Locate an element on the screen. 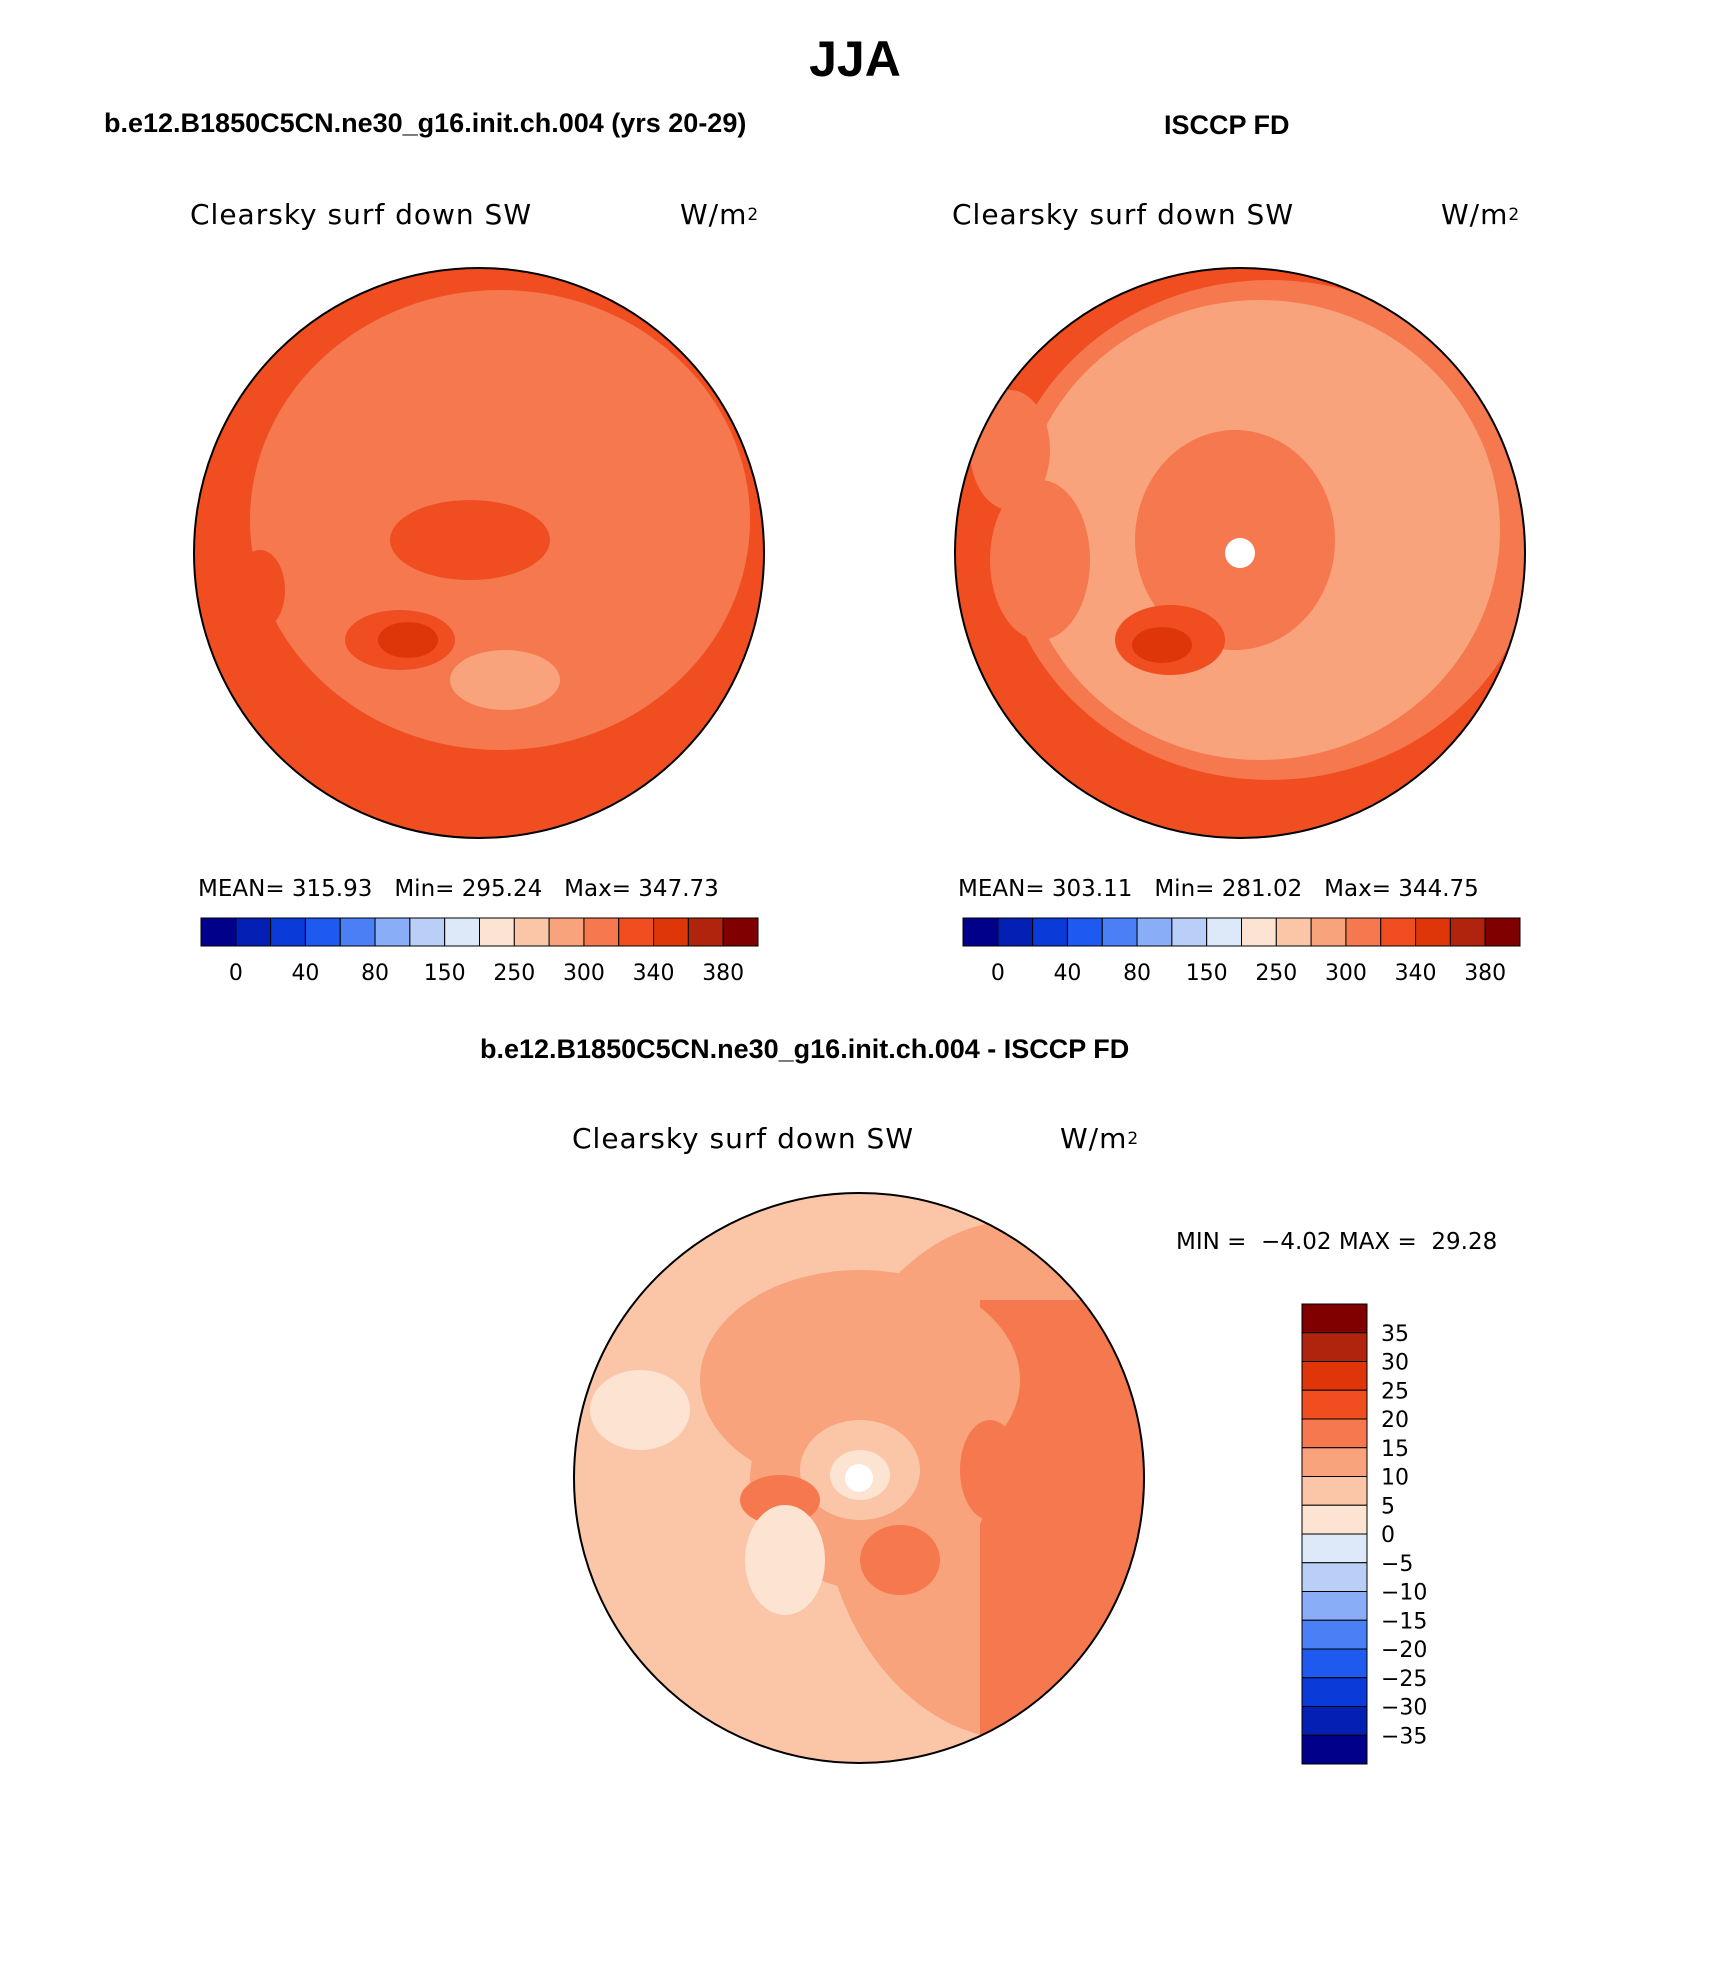  panel-2-colorbar-tick-label: 300 is located at coordinates (1346, 973).